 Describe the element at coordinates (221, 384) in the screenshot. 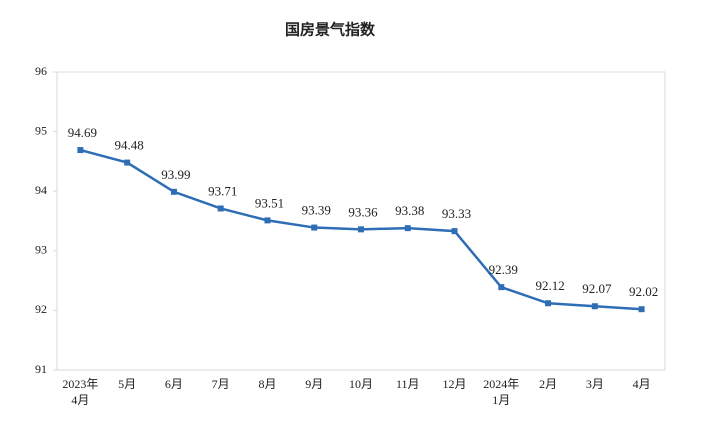

I see `x-tick-label: 7月` at that location.